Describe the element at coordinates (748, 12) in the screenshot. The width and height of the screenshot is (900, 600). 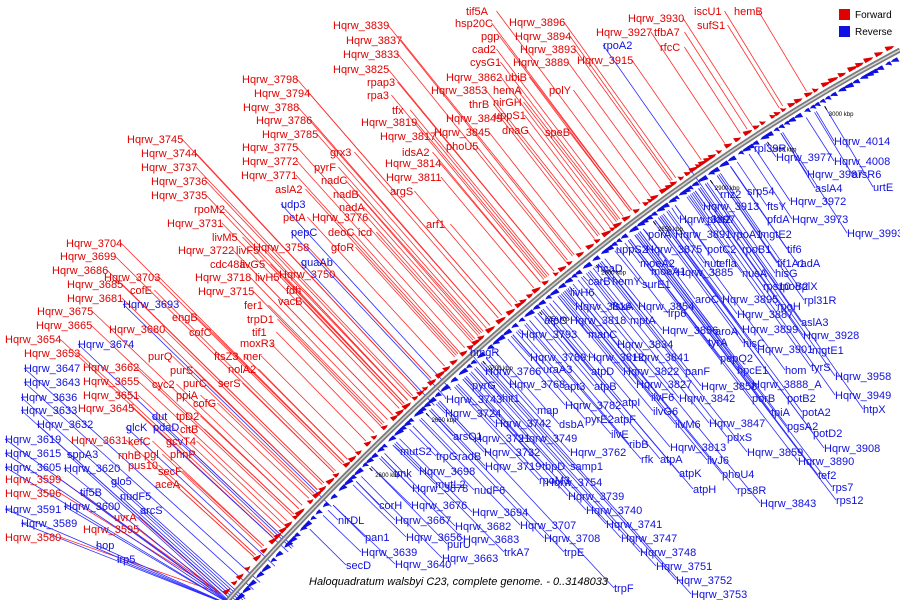
I see `forward-gene-label: hemB` at that location.